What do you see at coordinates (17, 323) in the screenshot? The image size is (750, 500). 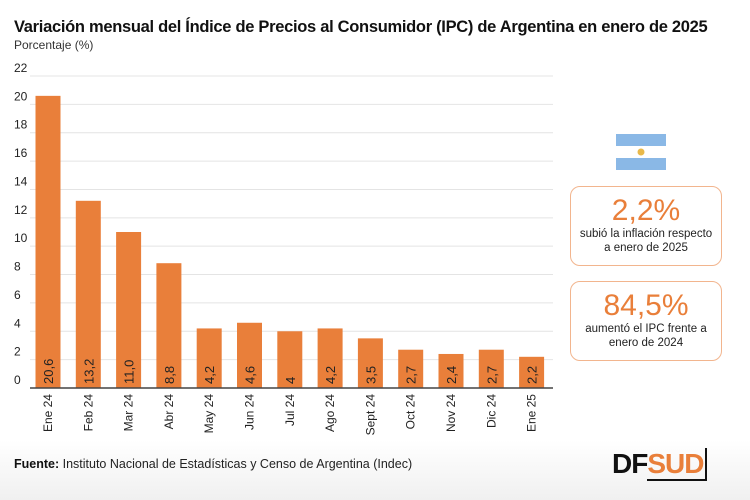 I see `y-tick-label: 4` at bounding box center [17, 323].